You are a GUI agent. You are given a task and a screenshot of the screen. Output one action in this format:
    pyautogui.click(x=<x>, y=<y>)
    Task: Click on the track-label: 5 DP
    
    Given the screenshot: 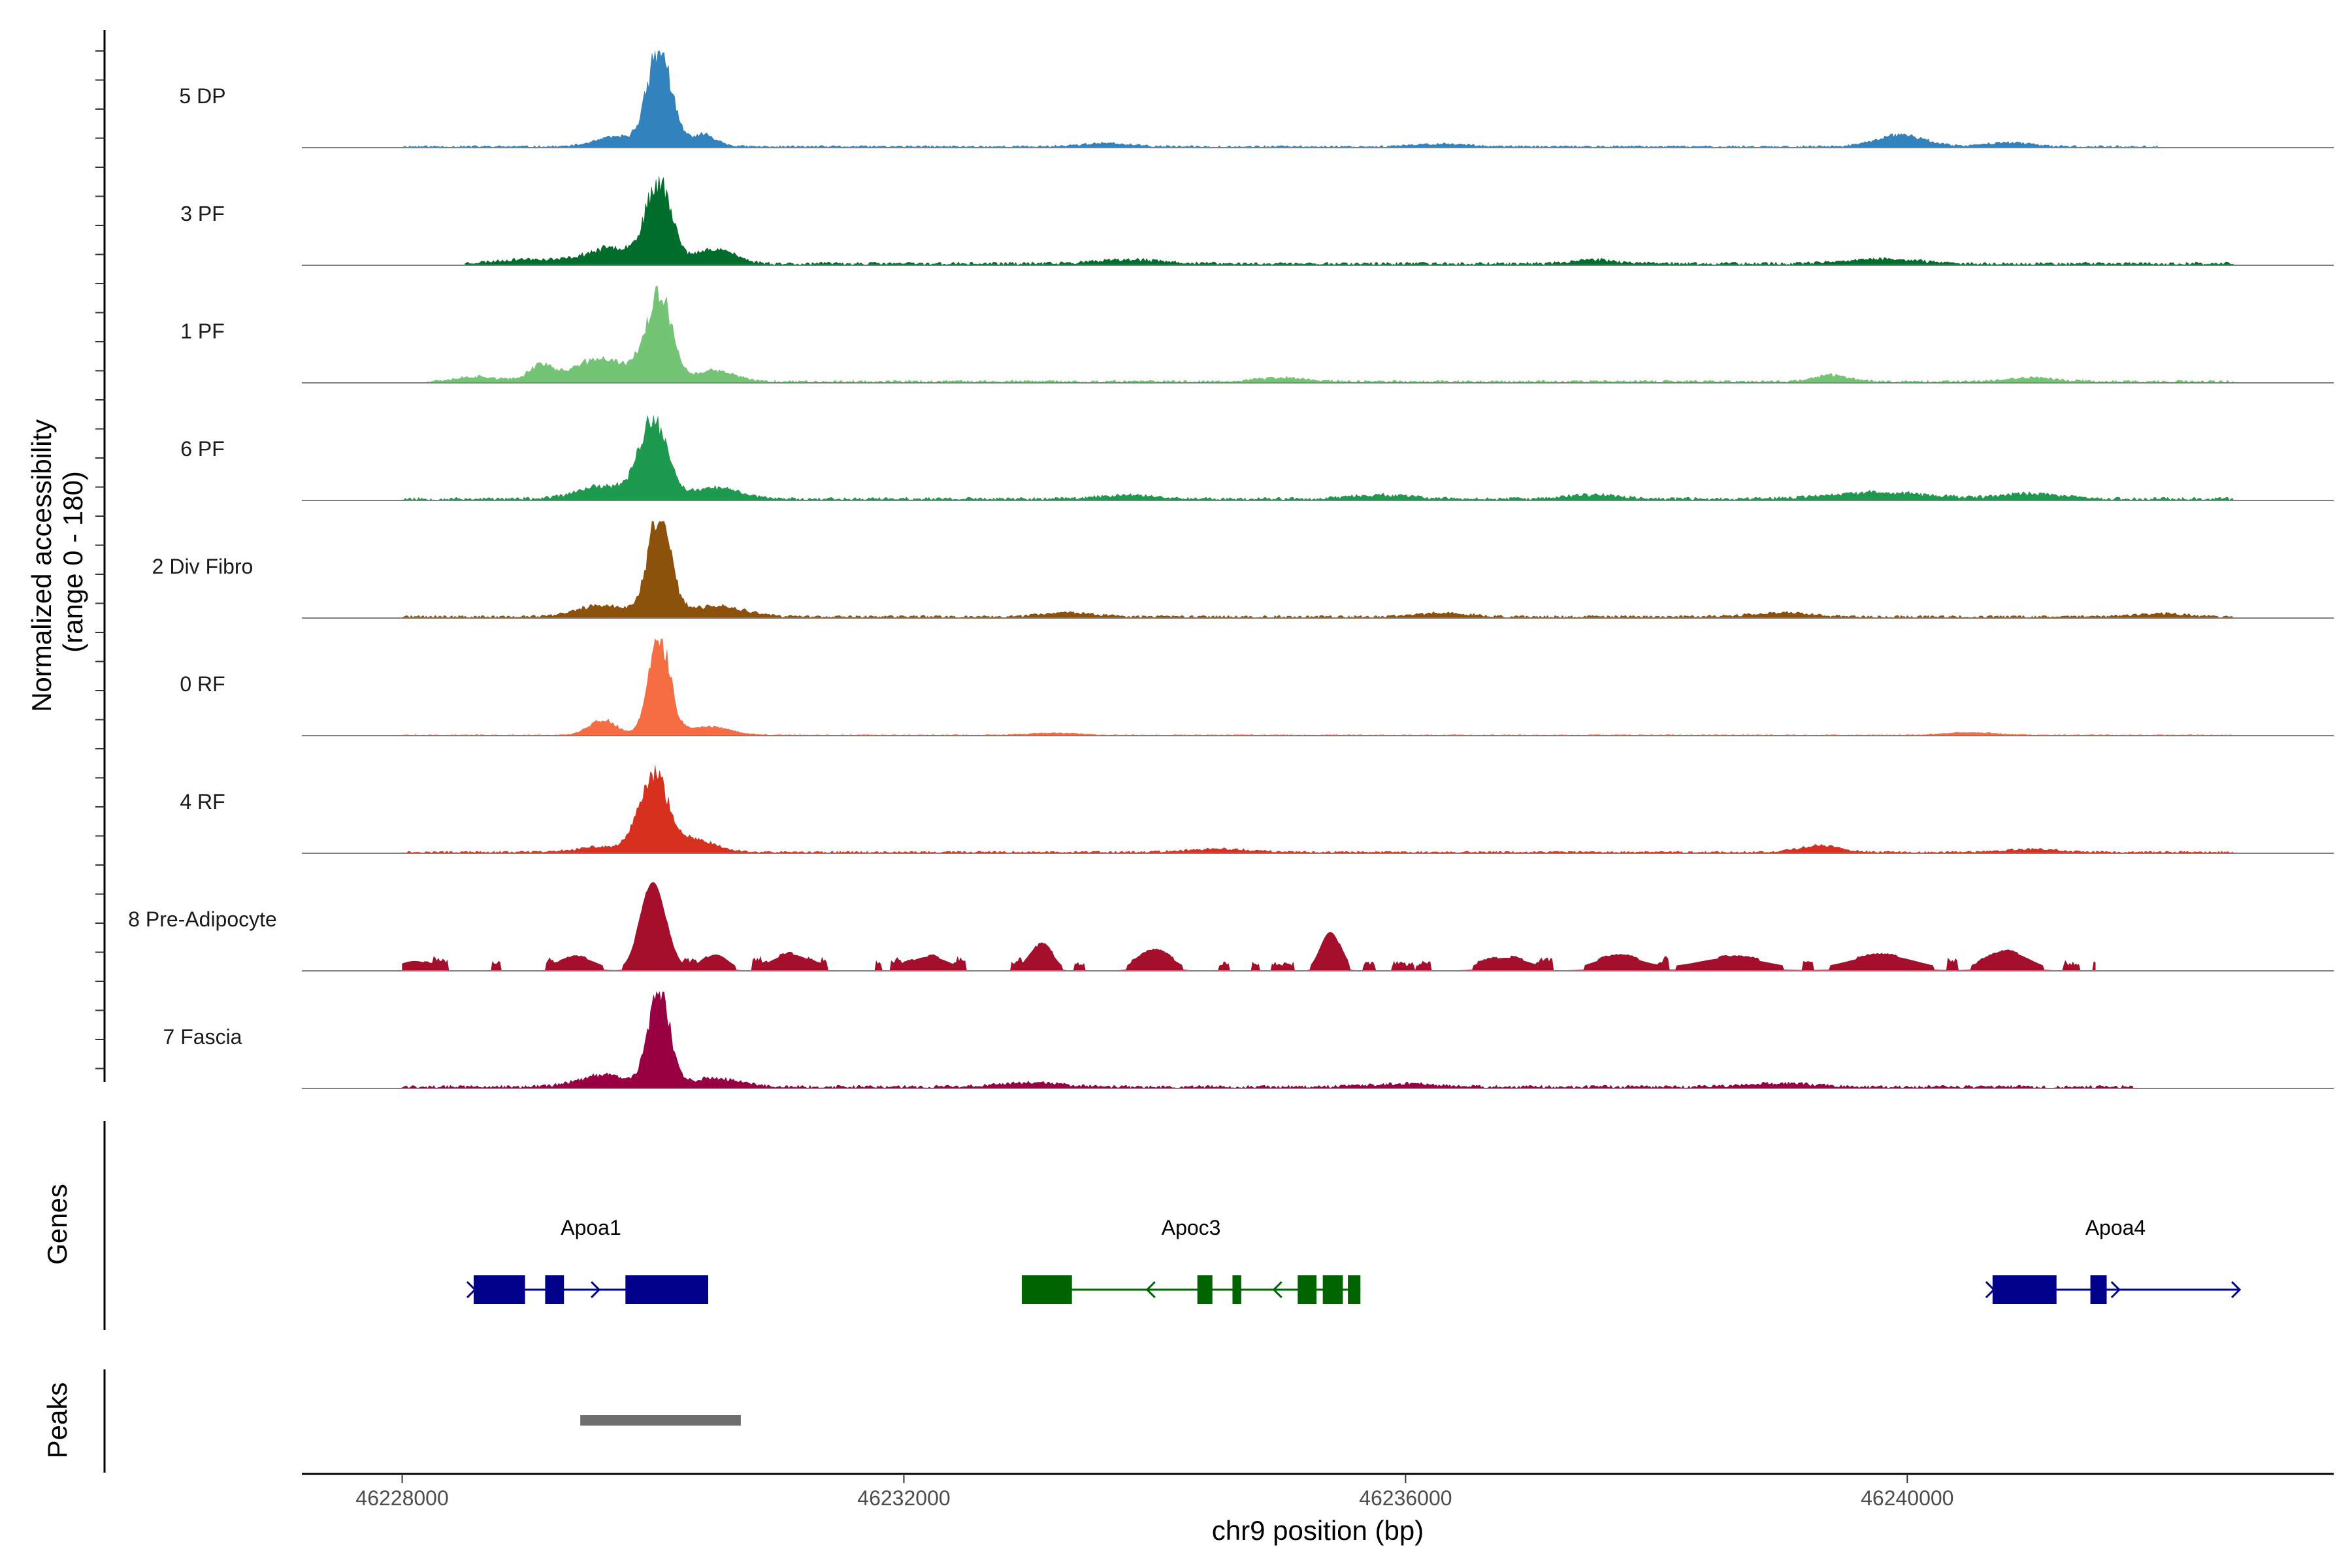 What is the action you would take?
    pyautogui.click(x=202, y=96)
    